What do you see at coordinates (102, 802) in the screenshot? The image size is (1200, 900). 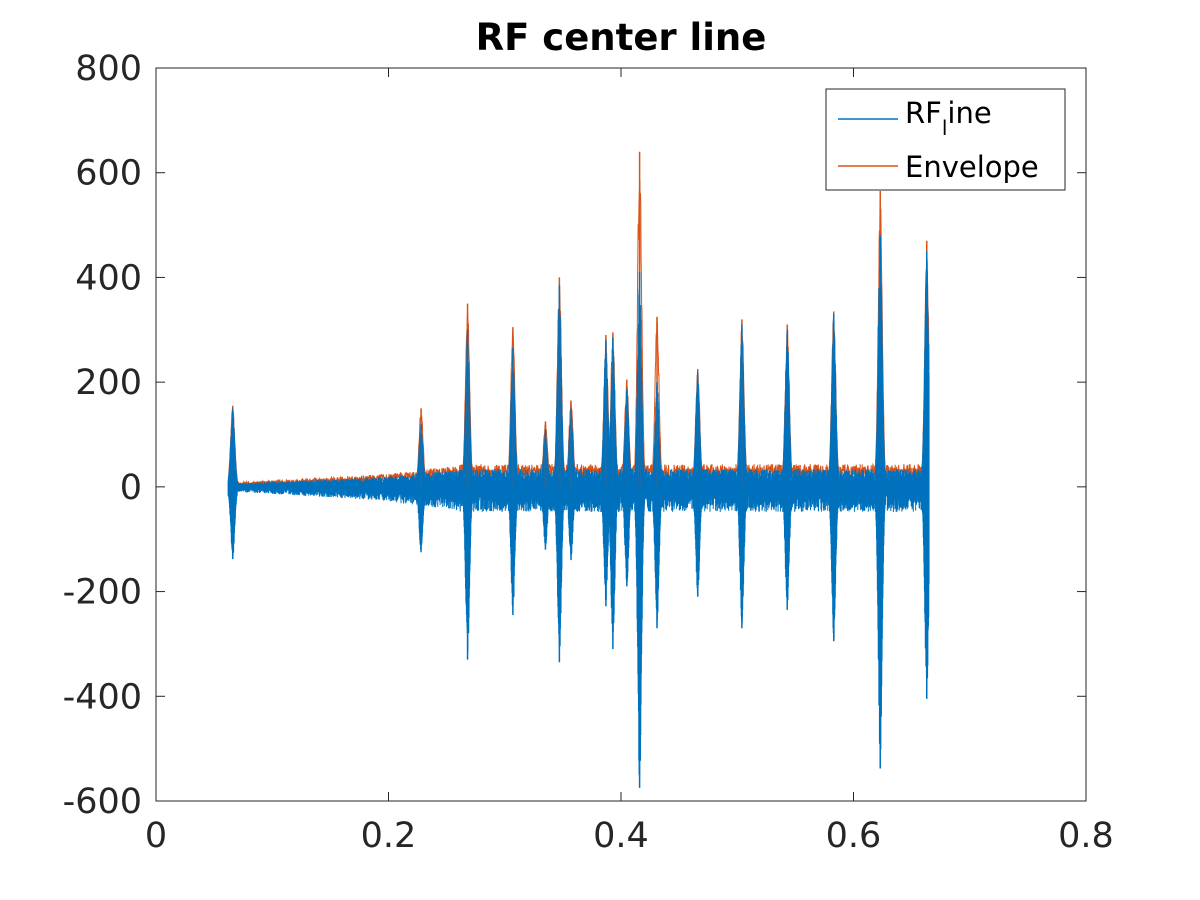 I see `y-tick-label: -600` at bounding box center [102, 802].